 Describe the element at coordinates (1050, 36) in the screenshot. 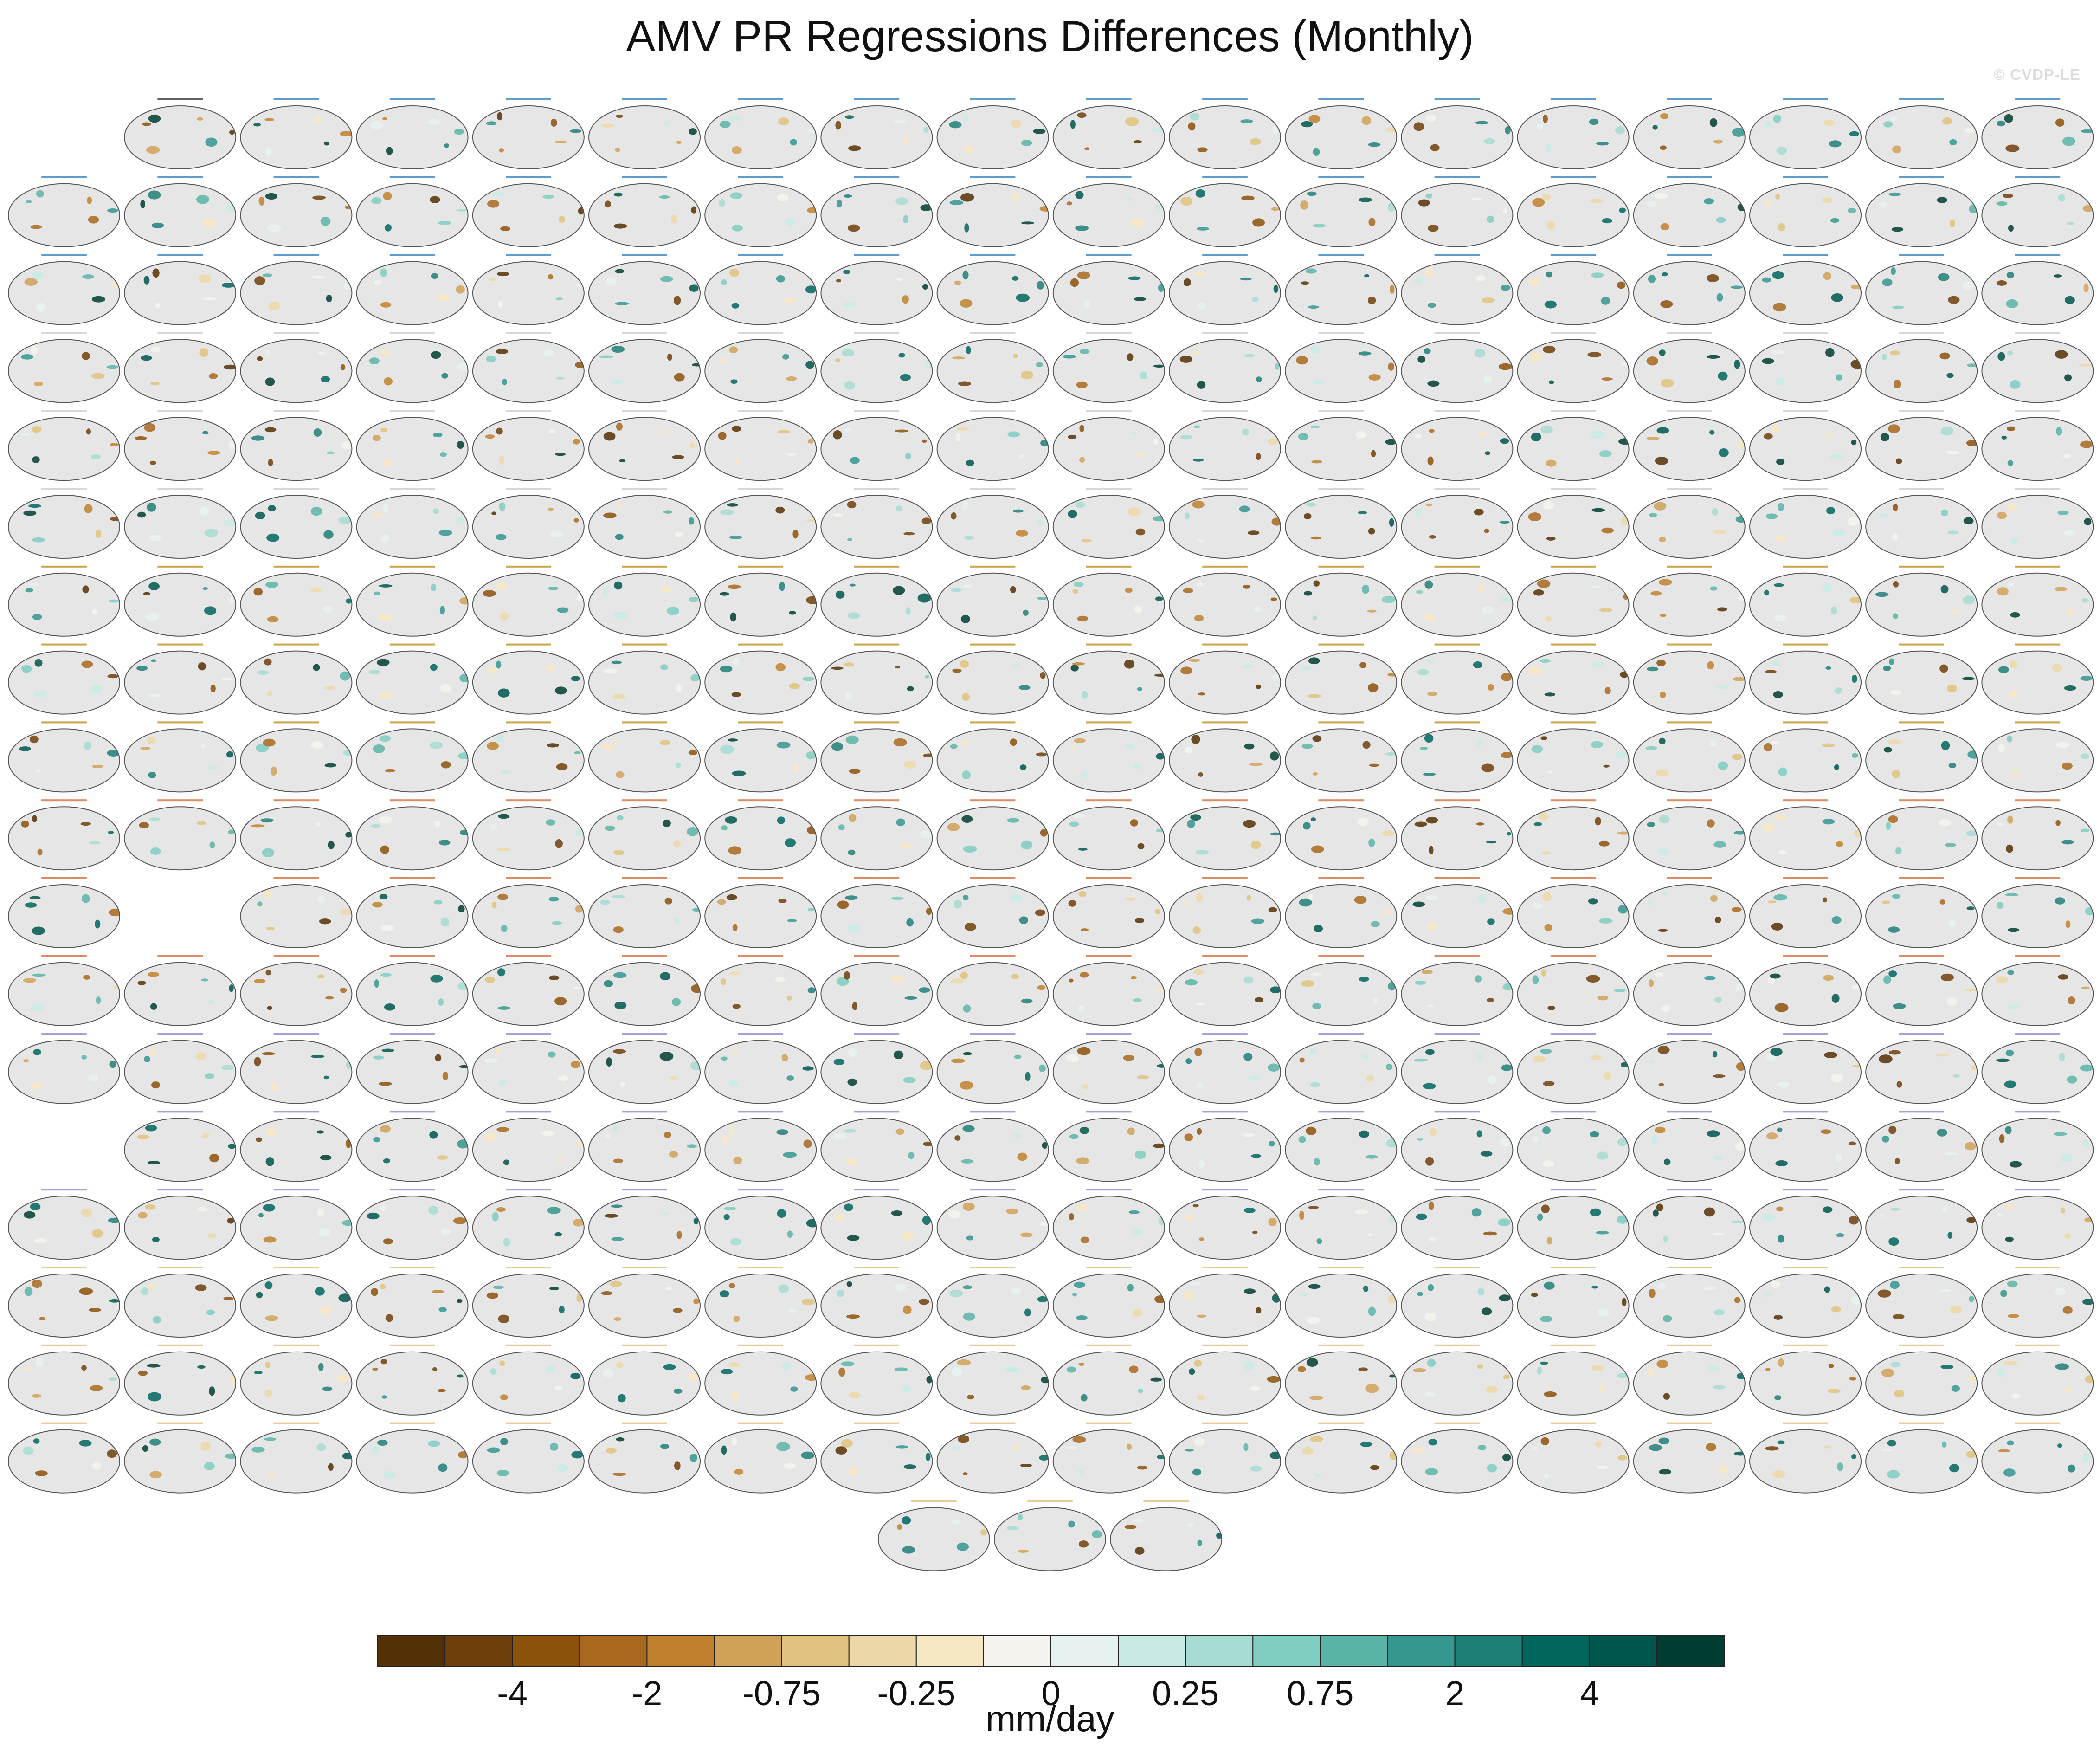

I see `chart-title: AMV PR Regressions Differences (Monthly)` at that location.